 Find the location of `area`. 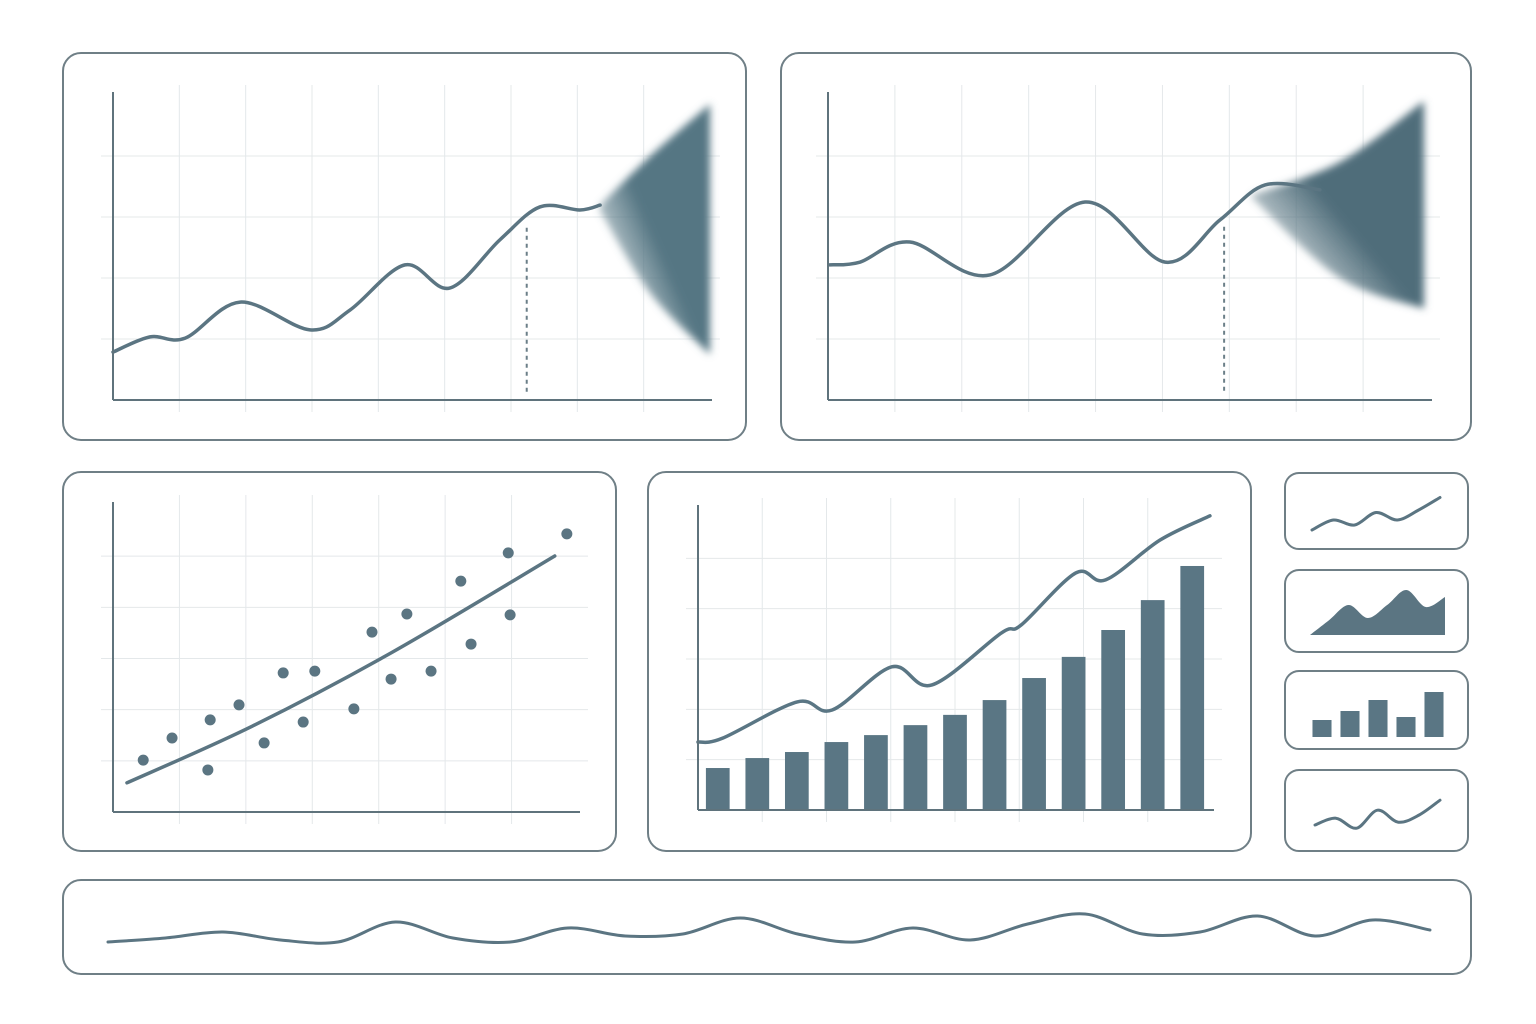

area is located at coordinates (1377, 612).